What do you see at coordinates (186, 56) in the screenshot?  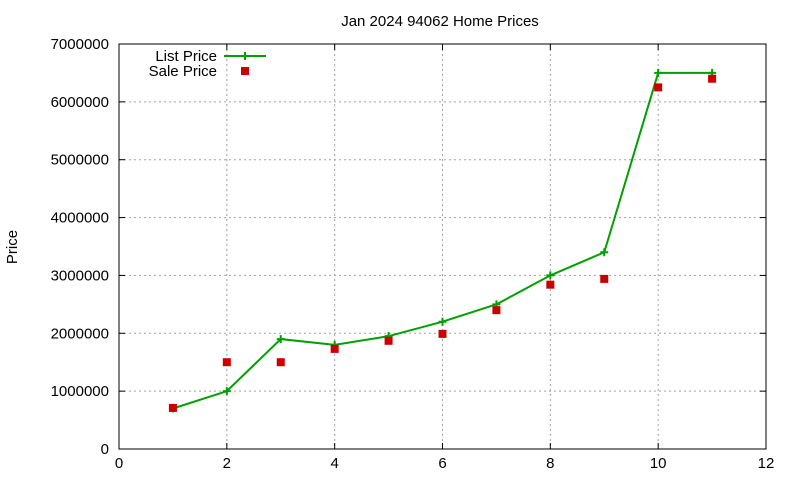 I see `legend-list-price-label: List Price` at bounding box center [186, 56].